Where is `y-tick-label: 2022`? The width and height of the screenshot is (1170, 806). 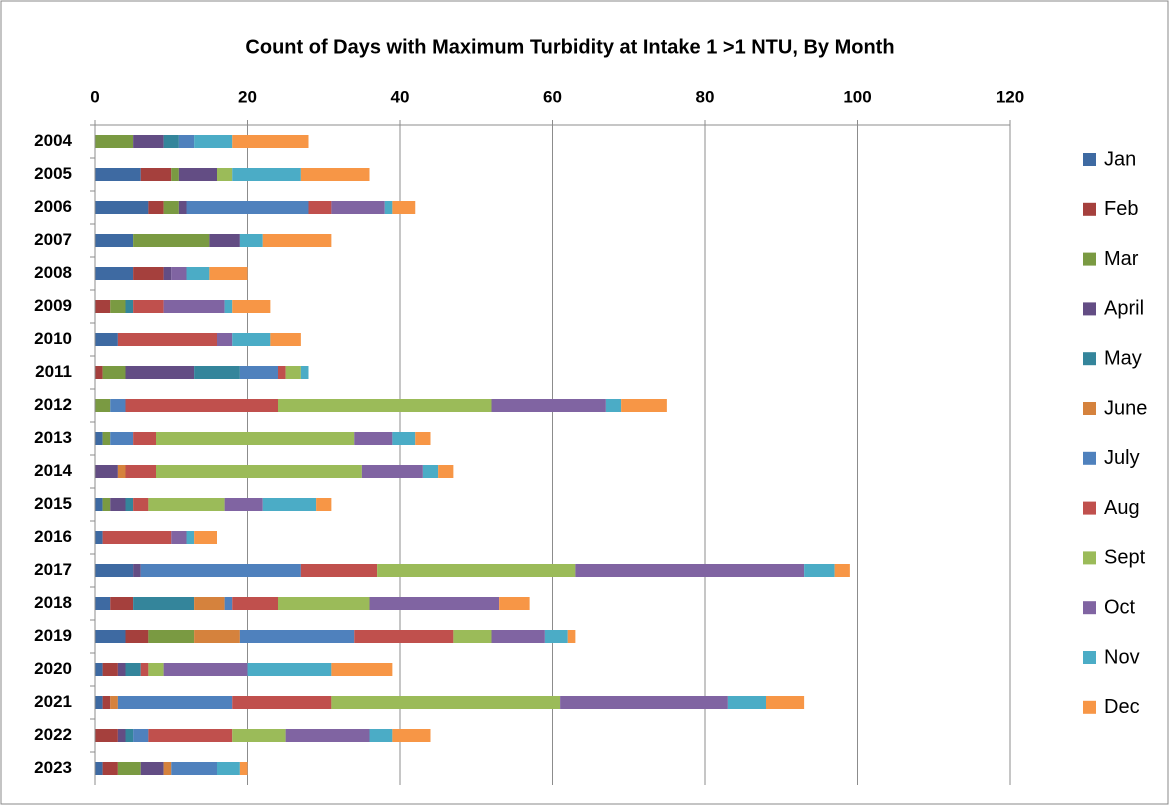
y-tick-label: 2022 is located at coordinates (53, 734).